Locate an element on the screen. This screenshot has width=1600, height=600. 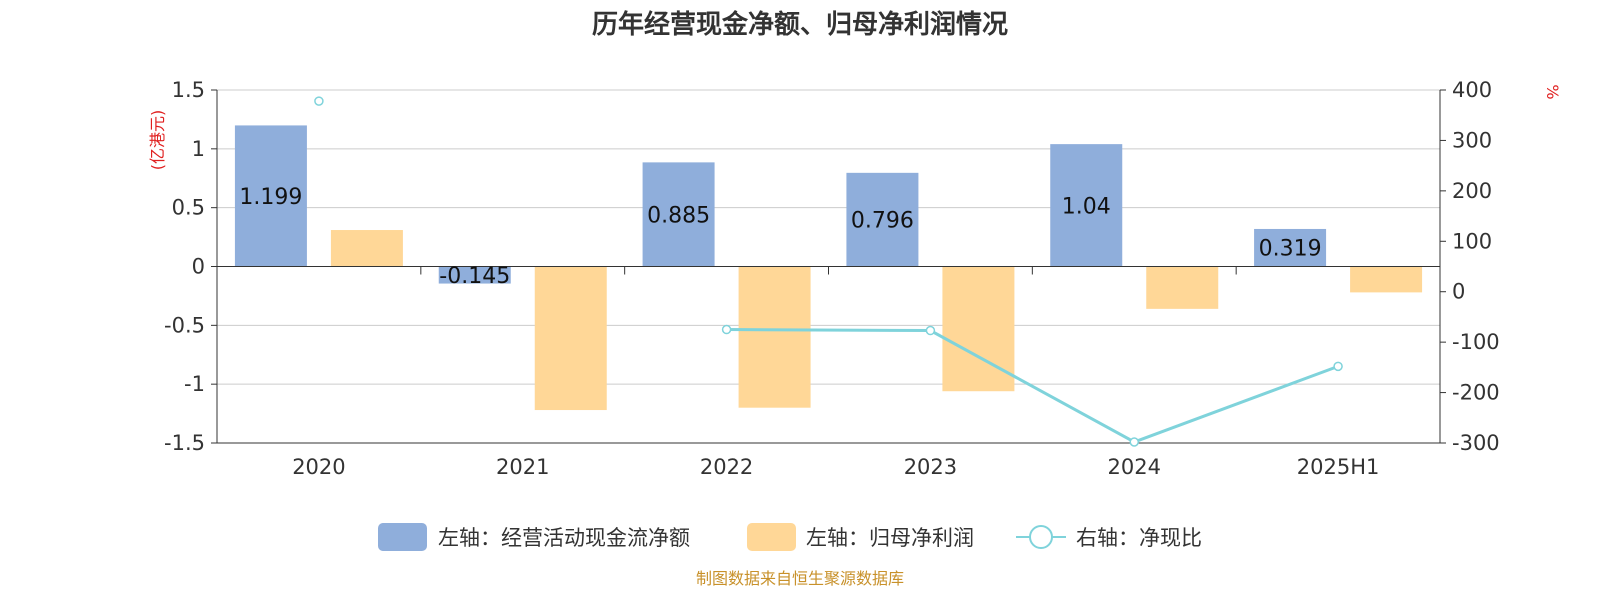
source-note: 制图数据来自恒生聚源数据库 is located at coordinates (800, 578).